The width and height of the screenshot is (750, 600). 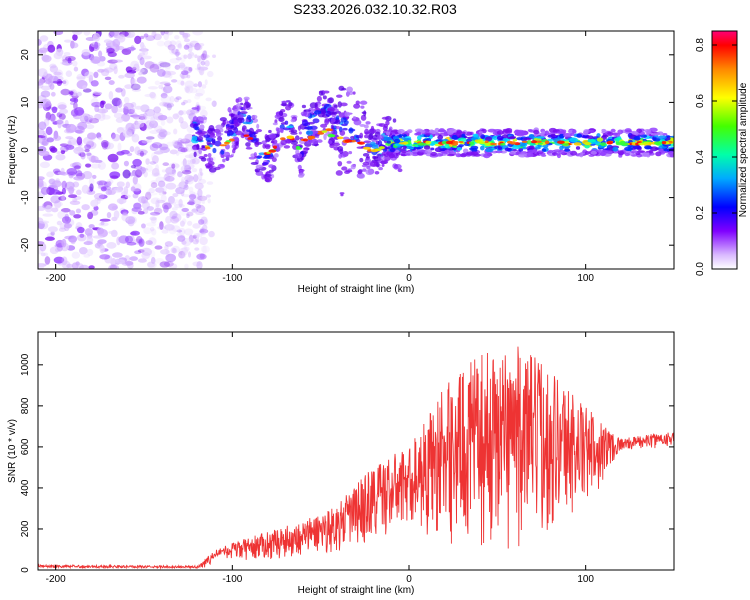 What do you see at coordinates (25, 364) in the screenshot?
I see `snr-ytick-label: 1000` at bounding box center [25, 364].